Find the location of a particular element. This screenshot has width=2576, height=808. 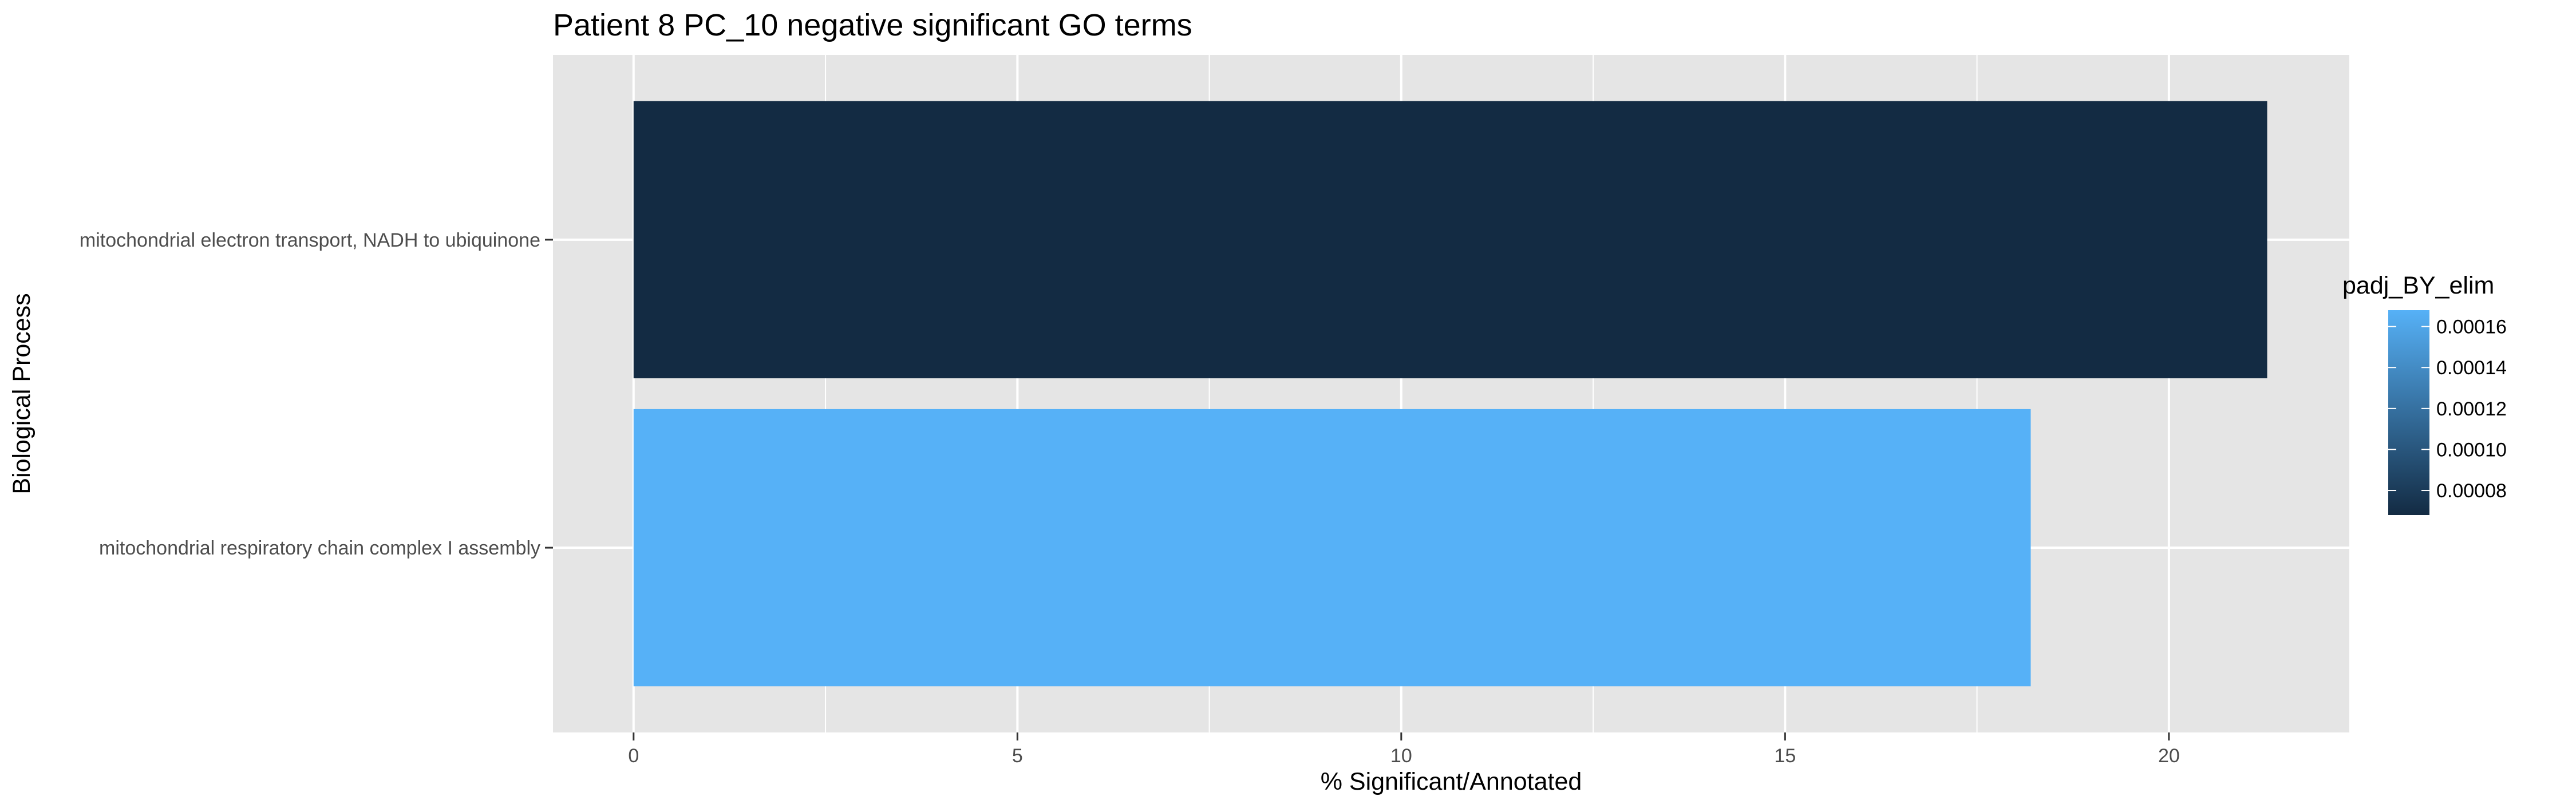

x-axis-title: % Significant/Annotated is located at coordinates (1451, 781).